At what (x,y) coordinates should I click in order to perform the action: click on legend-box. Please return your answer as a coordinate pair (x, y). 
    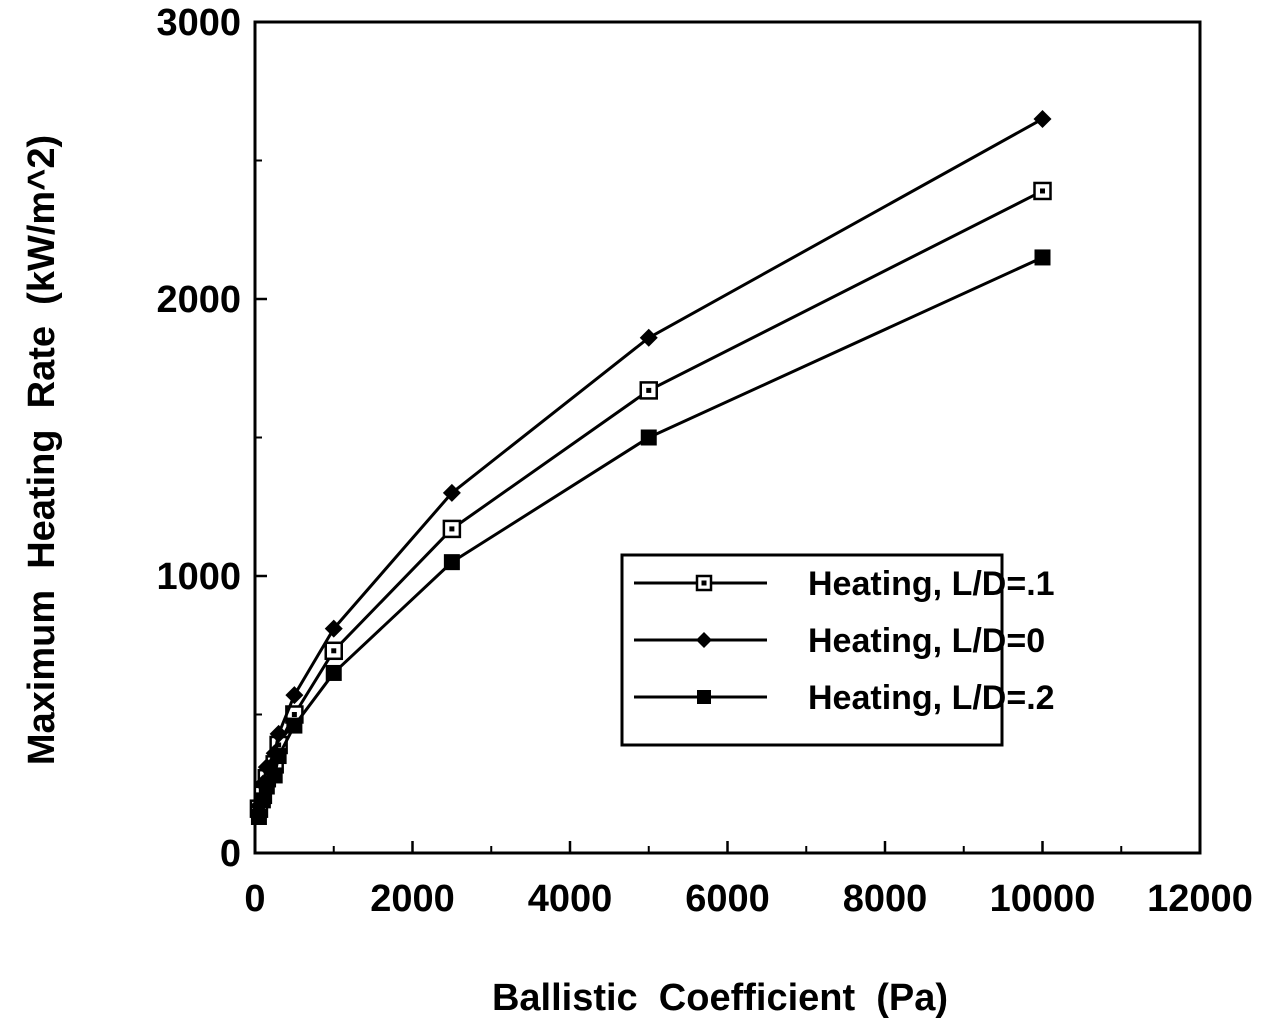
    Looking at the image, I should click on (812, 650).